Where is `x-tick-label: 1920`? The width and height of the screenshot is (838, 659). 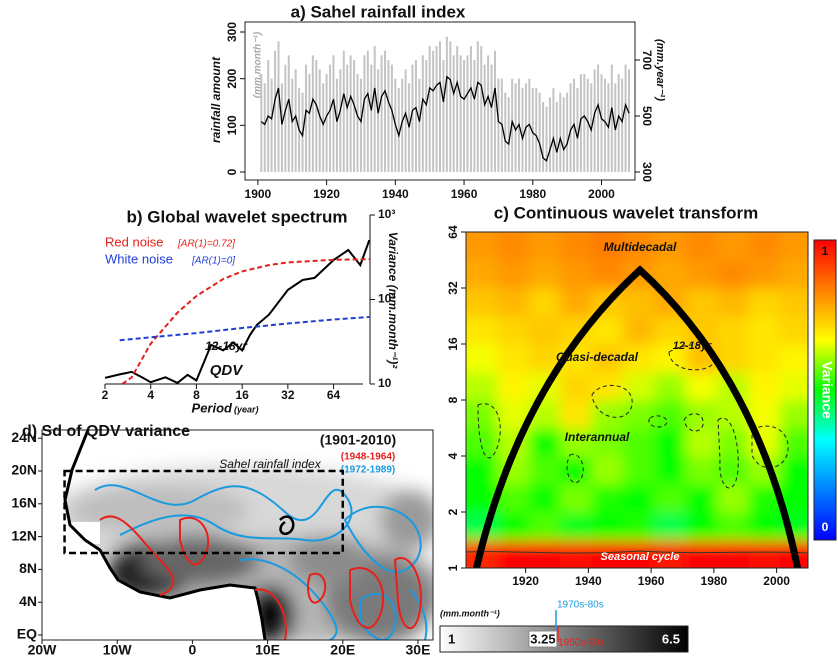
x-tick-label: 1920 is located at coordinates (525, 581).